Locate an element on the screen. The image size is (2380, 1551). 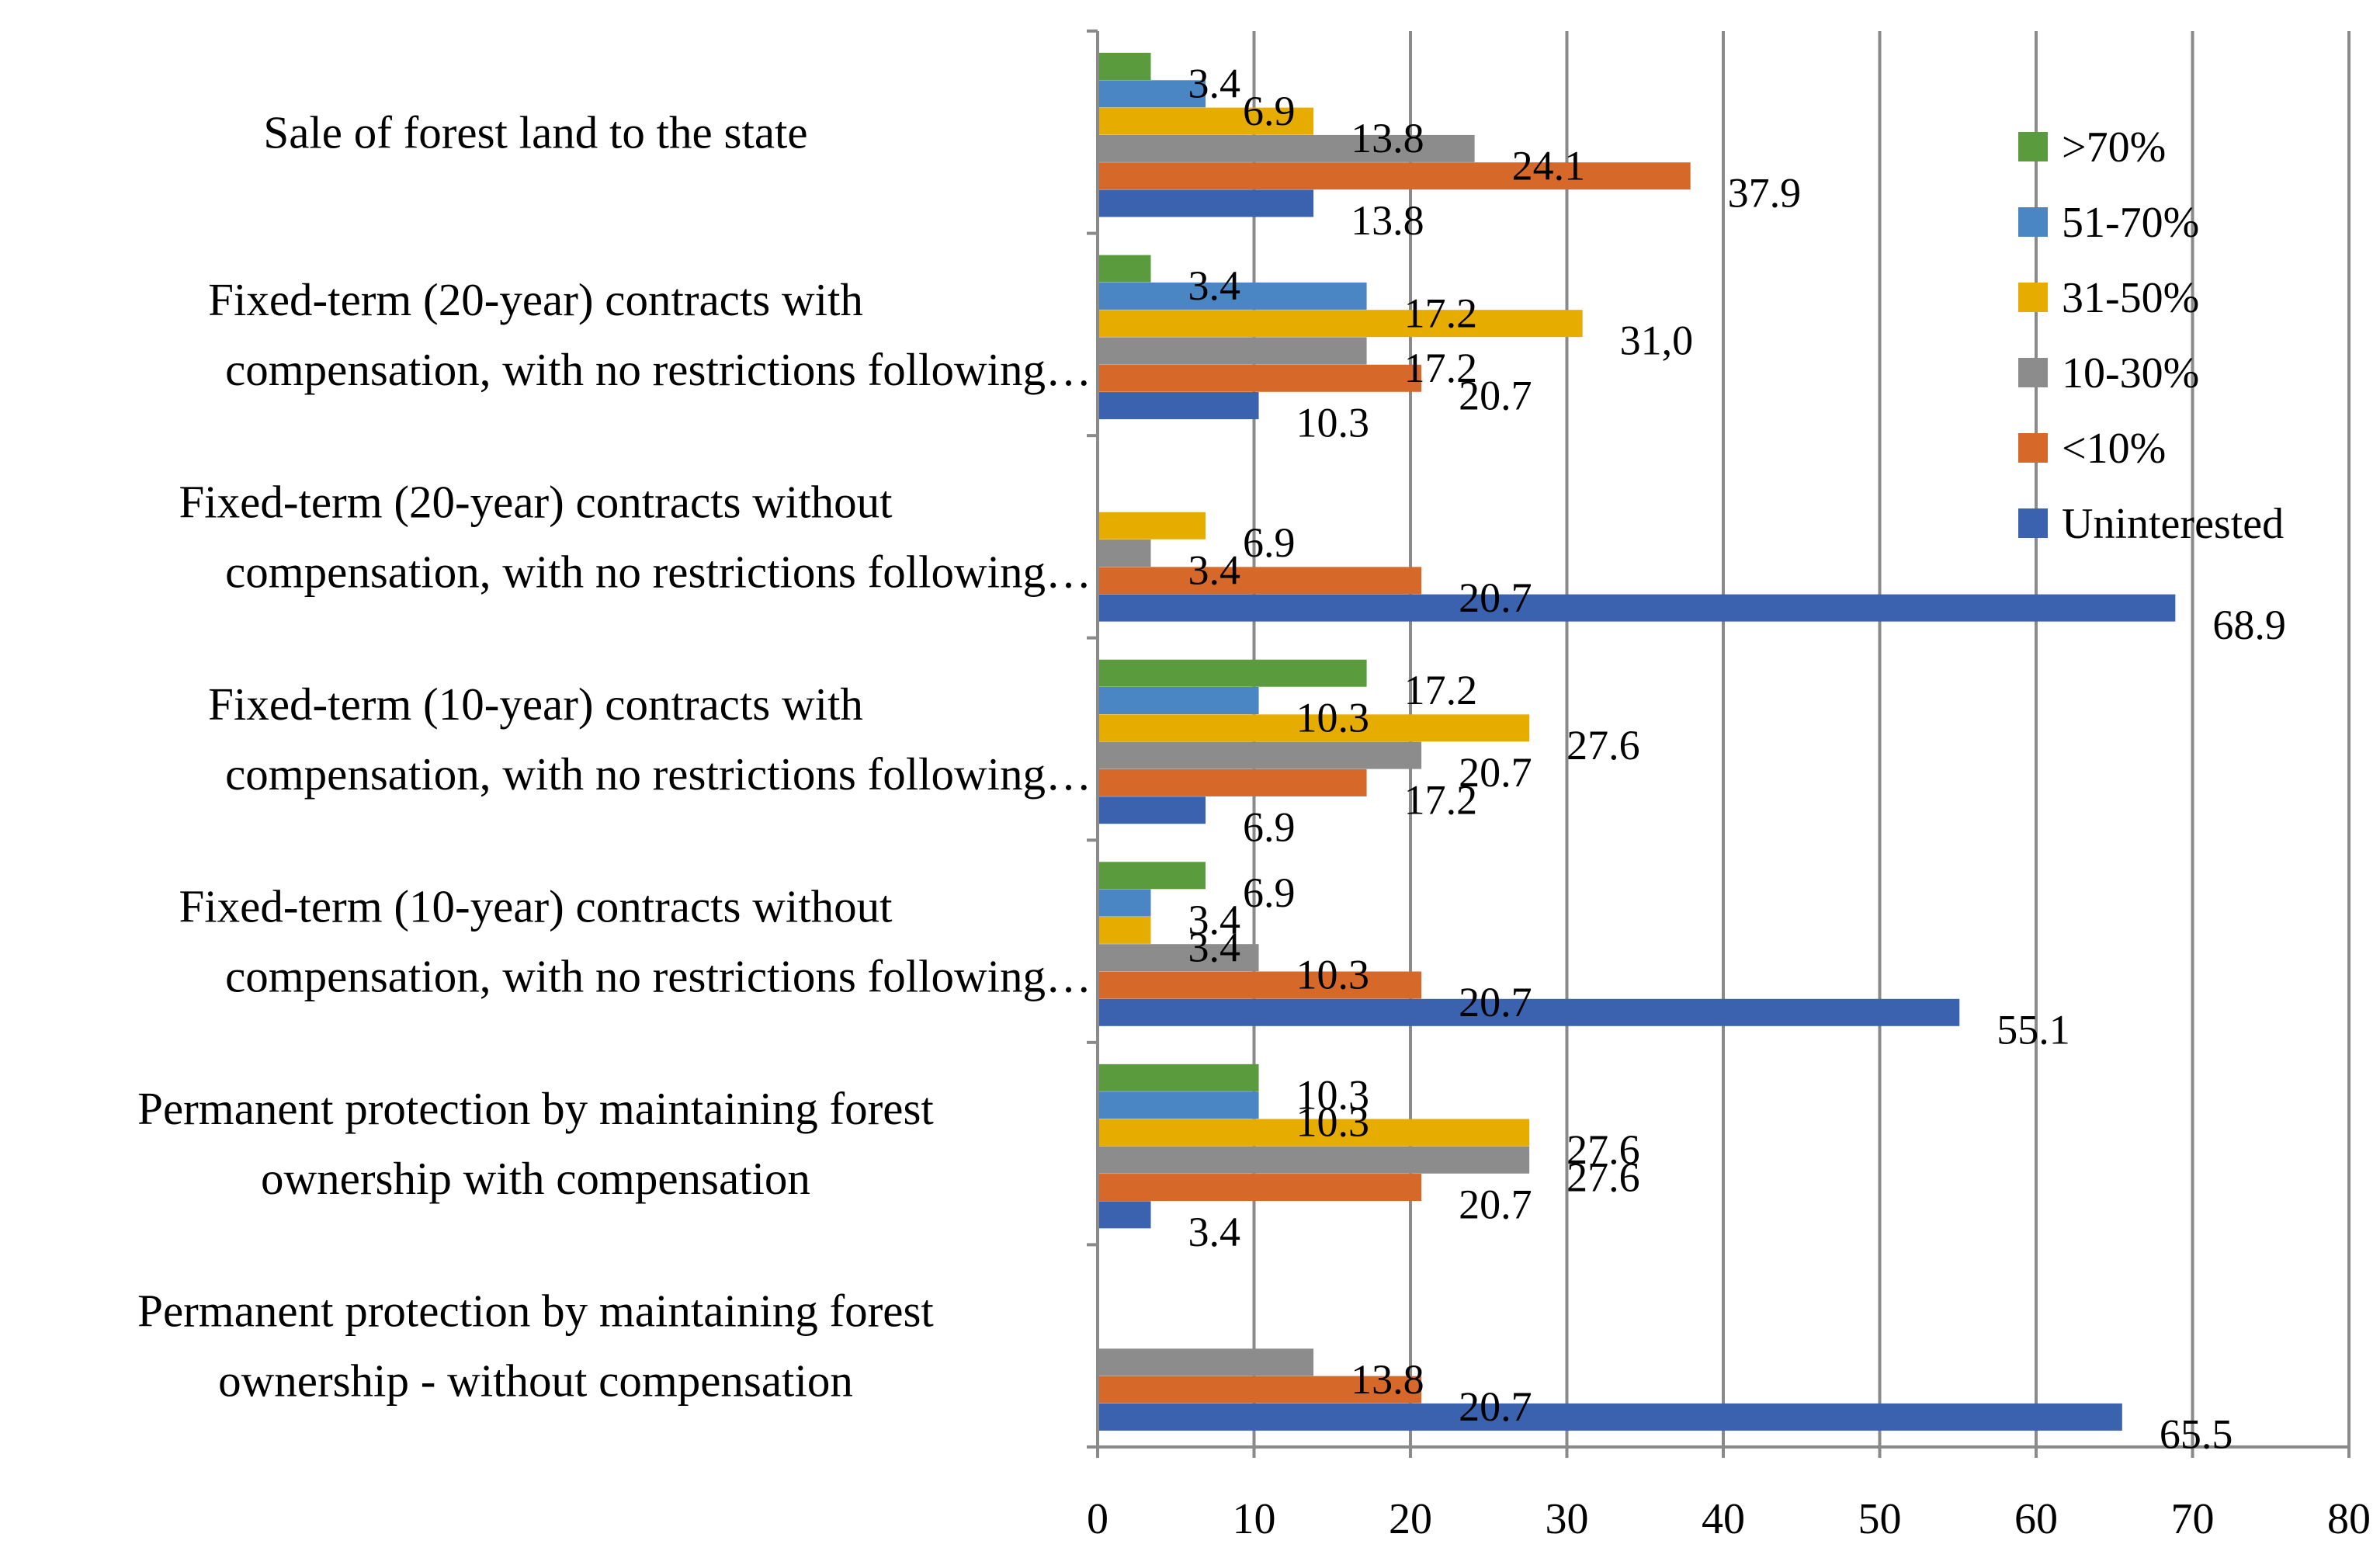
x-tick-label: 30 is located at coordinates (1567, 1519).